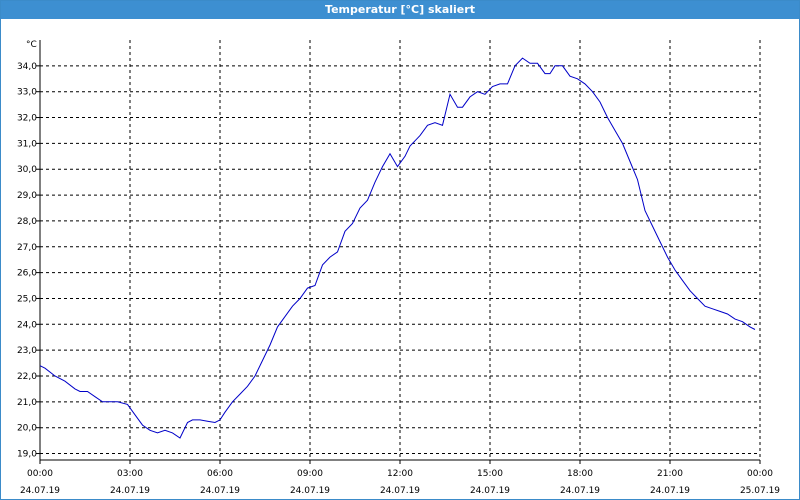 The width and height of the screenshot is (800, 500). I want to click on y-tick-label: 30,0, so click(27, 170).